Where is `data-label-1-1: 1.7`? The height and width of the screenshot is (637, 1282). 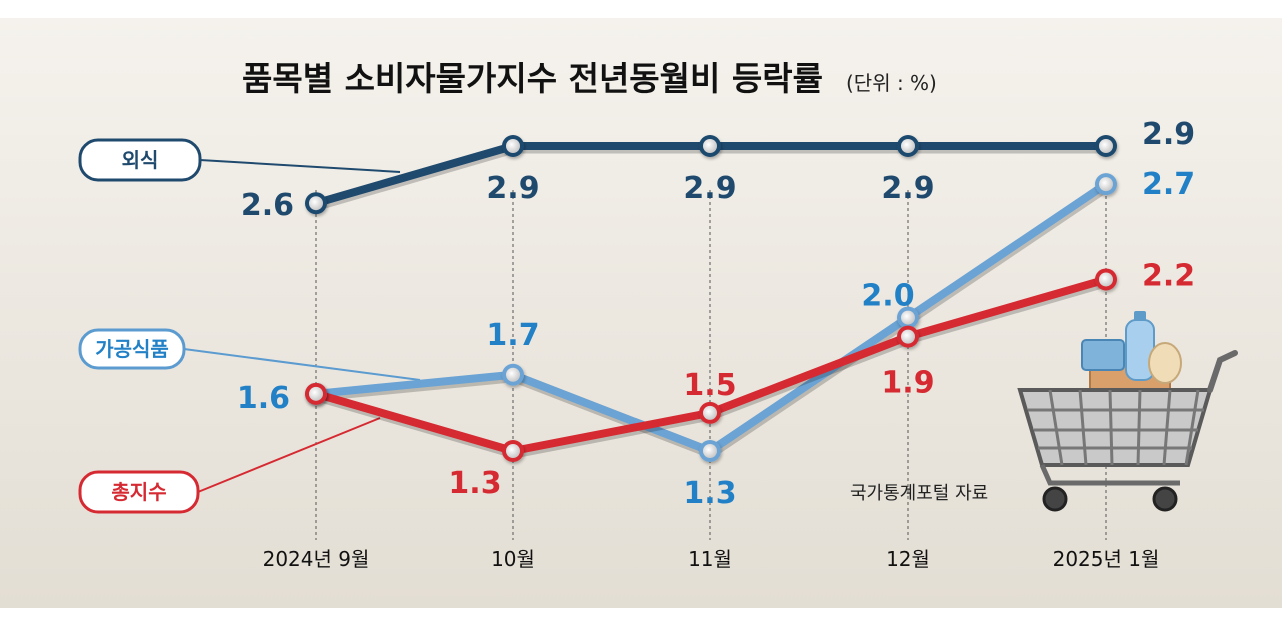
data-label-1-1: 1.7 is located at coordinates (512, 335).